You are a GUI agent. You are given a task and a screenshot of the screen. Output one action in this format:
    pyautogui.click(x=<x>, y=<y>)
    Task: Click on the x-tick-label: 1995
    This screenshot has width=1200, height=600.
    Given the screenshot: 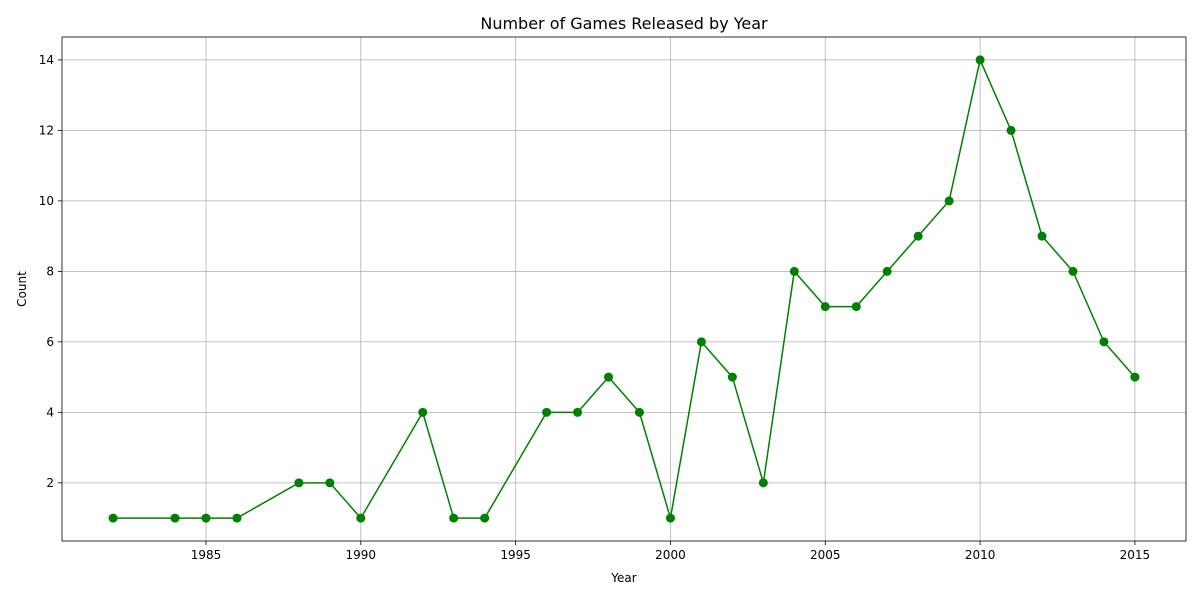 What is the action you would take?
    pyautogui.click(x=515, y=555)
    